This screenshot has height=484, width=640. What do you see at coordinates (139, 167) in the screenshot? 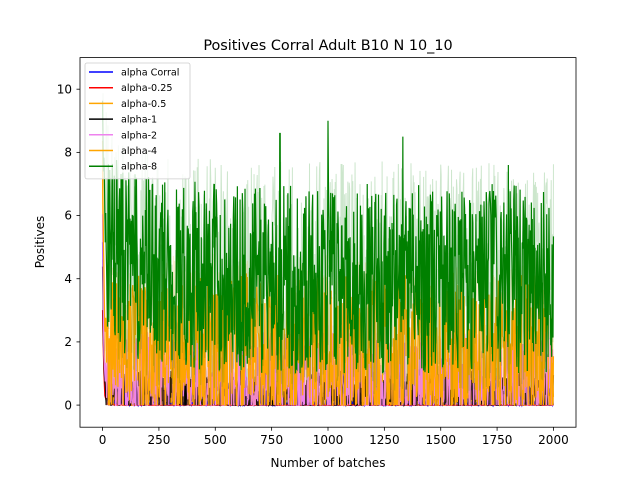
I see `legend-label: alpha-8` at bounding box center [139, 167].